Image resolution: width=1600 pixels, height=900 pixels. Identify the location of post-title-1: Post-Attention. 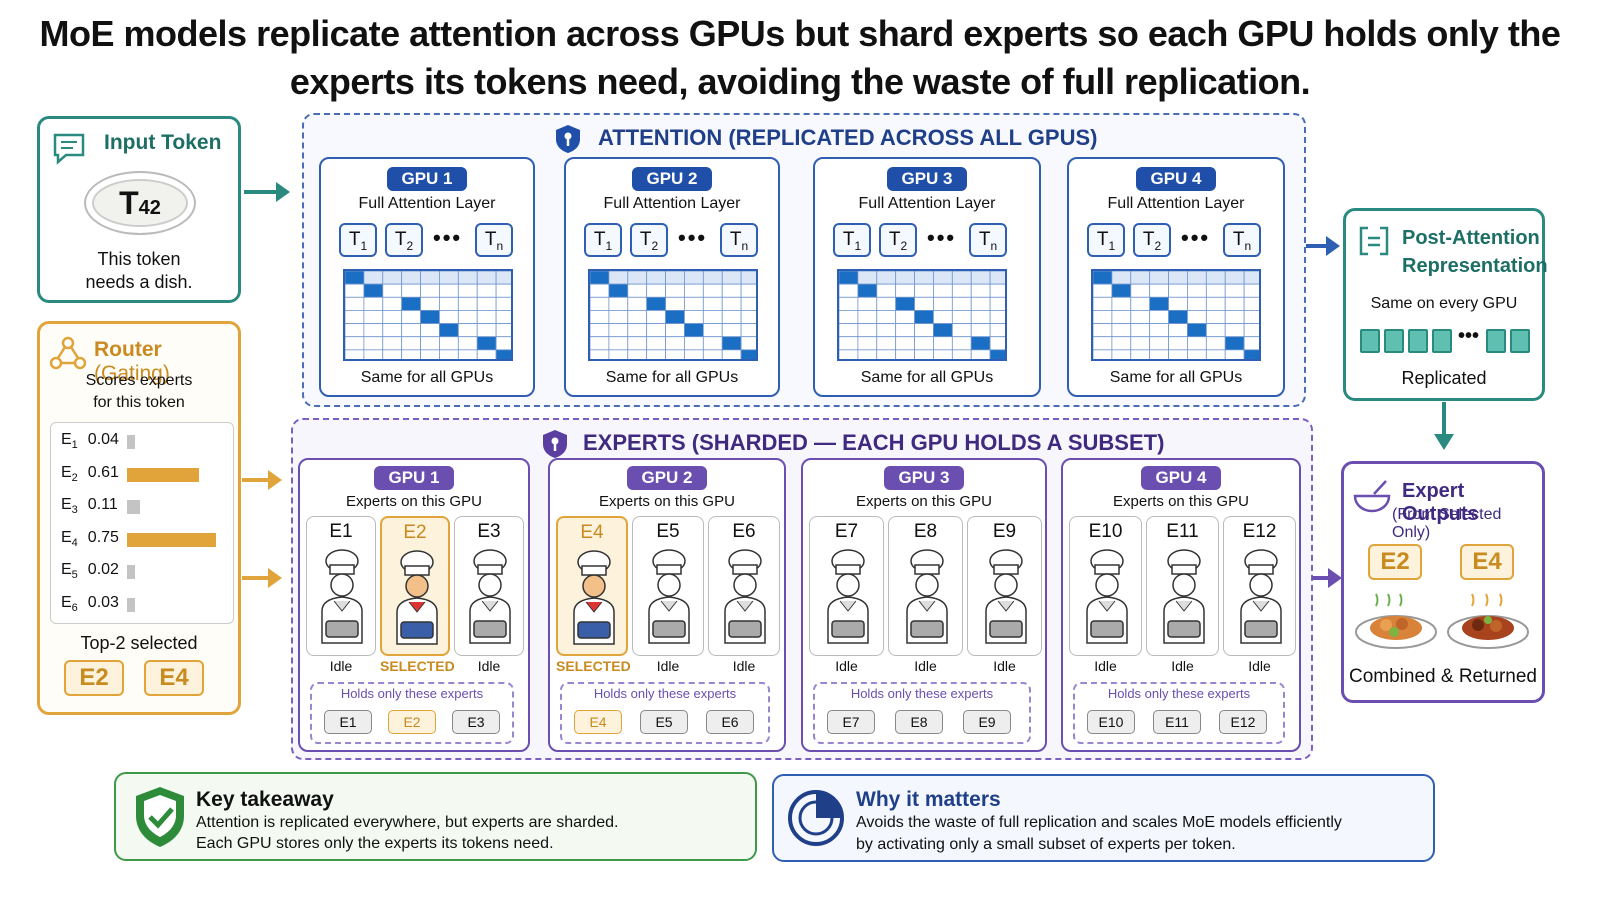
(1471, 238).